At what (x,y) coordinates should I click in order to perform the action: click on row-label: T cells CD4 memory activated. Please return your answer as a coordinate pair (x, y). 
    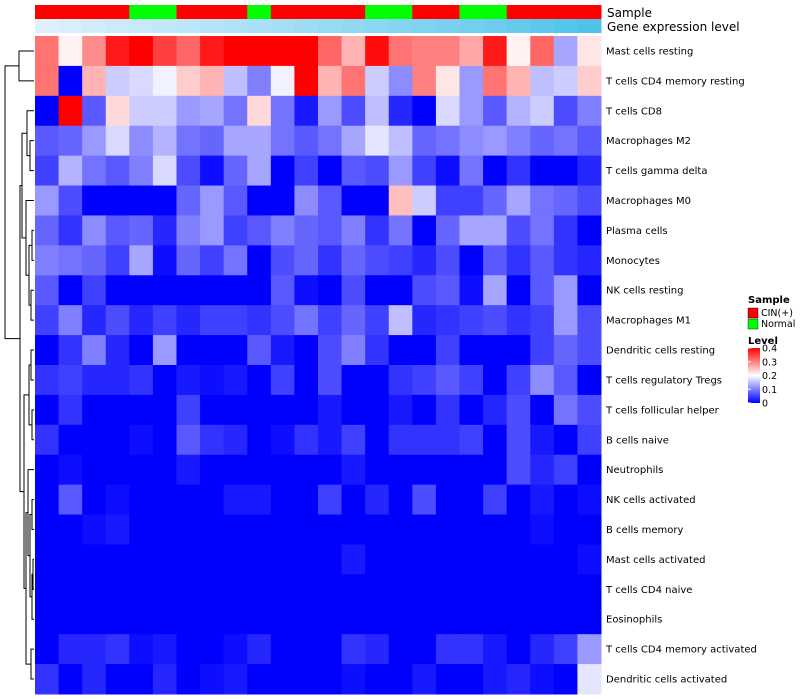
    Looking at the image, I should click on (681, 650).